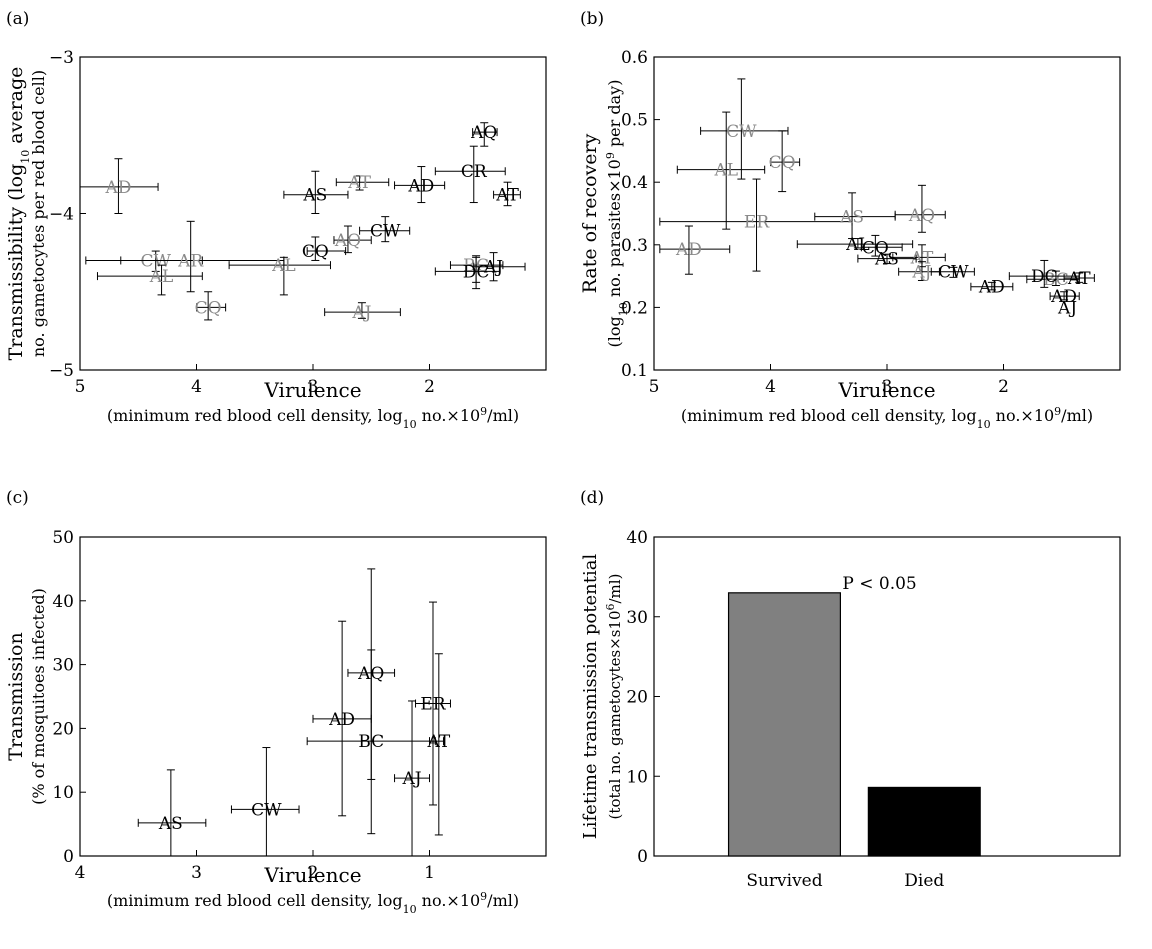 Image resolution: width=1152 pixels, height=949 pixels. What do you see at coordinates (467, 273) in the screenshot?
I see `data-point-dc: DC` at bounding box center [467, 273].